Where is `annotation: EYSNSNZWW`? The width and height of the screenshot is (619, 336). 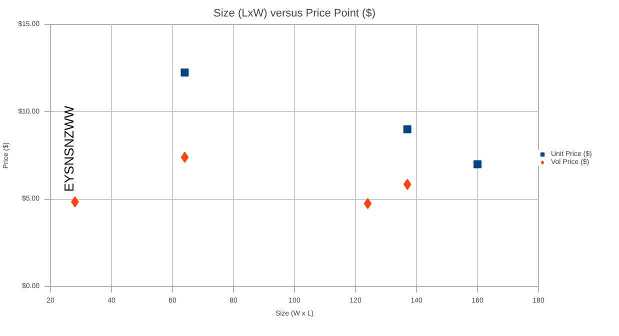 annotation: EYSNSNZWW is located at coordinates (68, 148).